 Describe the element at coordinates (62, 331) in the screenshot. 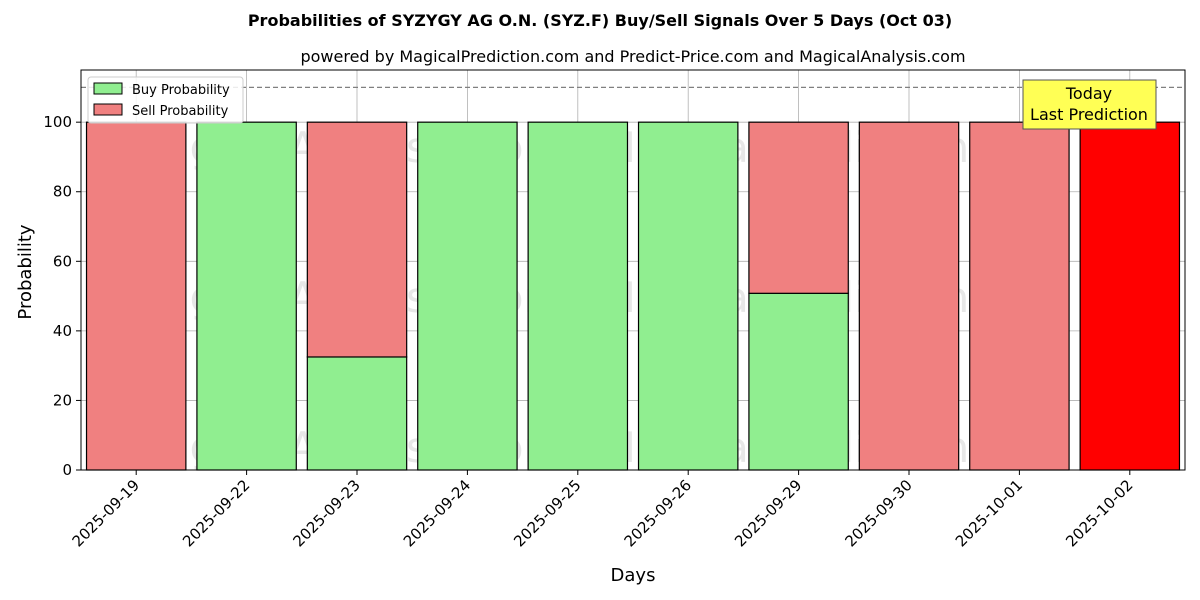

I see `y-tick-label: 40` at that location.